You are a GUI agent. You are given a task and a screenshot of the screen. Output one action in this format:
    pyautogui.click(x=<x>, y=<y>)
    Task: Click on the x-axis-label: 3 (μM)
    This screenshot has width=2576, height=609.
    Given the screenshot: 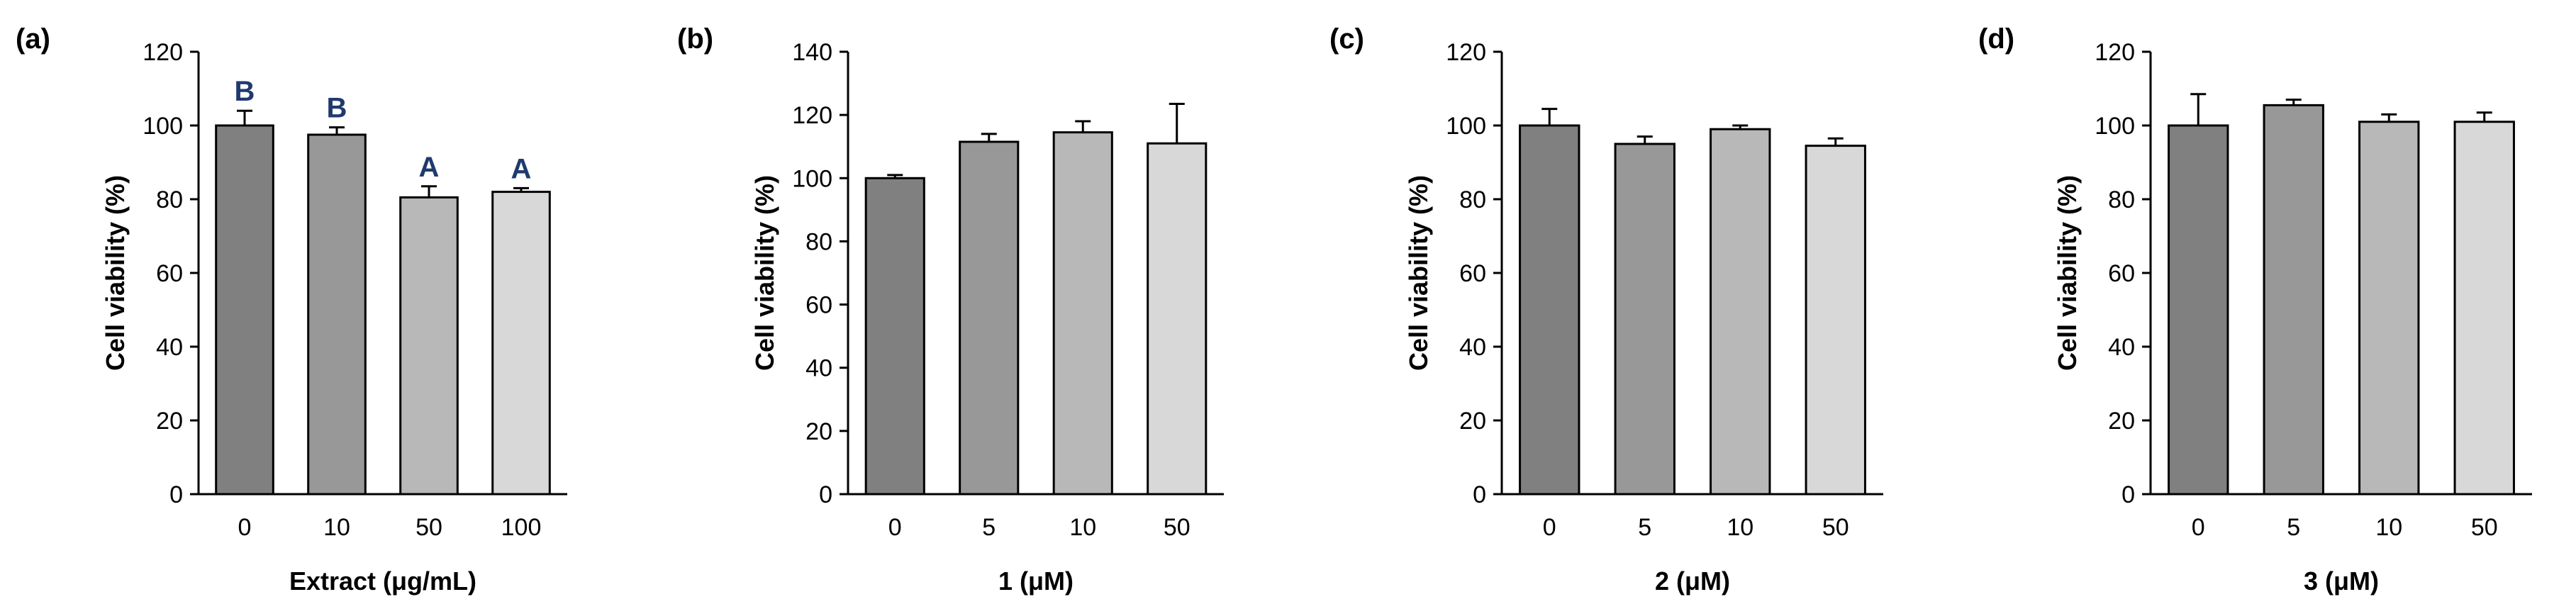 What is the action you would take?
    pyautogui.click(x=2341, y=581)
    